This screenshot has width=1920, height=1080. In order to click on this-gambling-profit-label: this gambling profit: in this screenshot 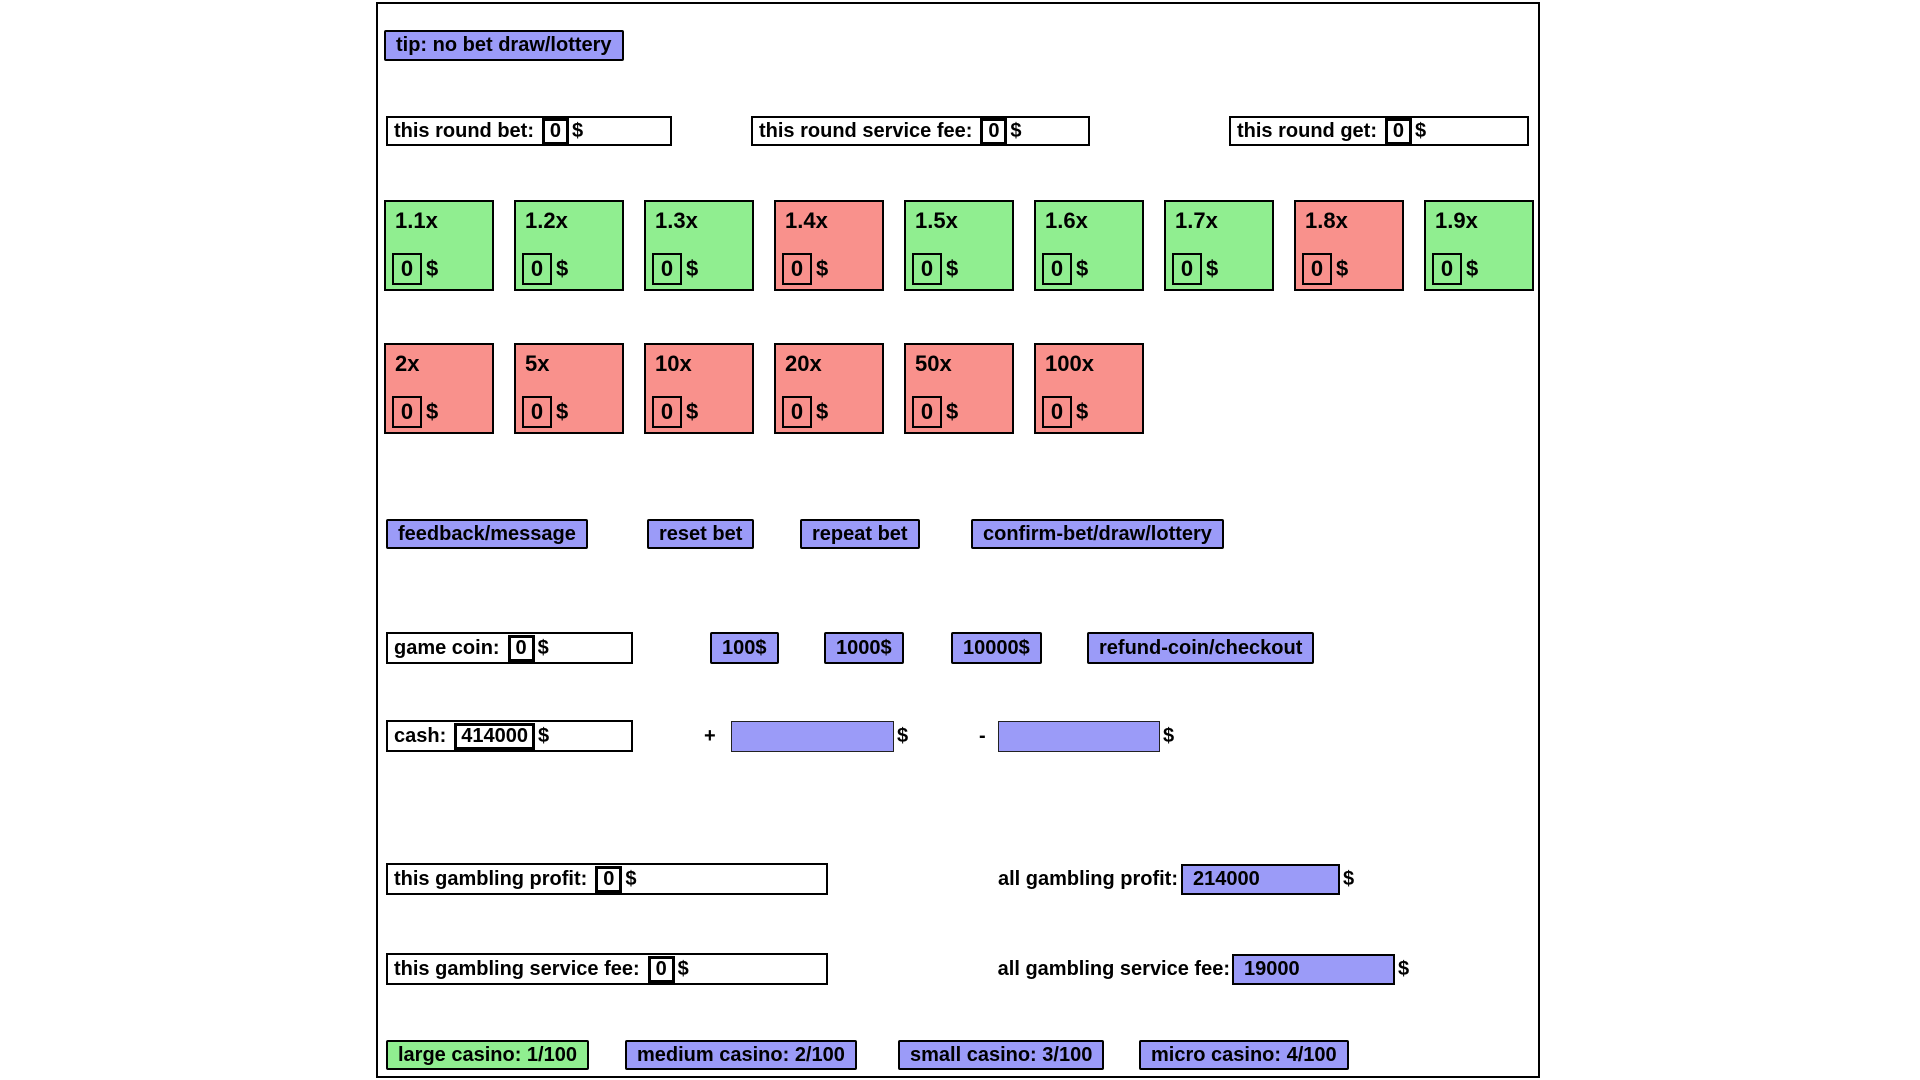, I will do `click(491, 878)`.